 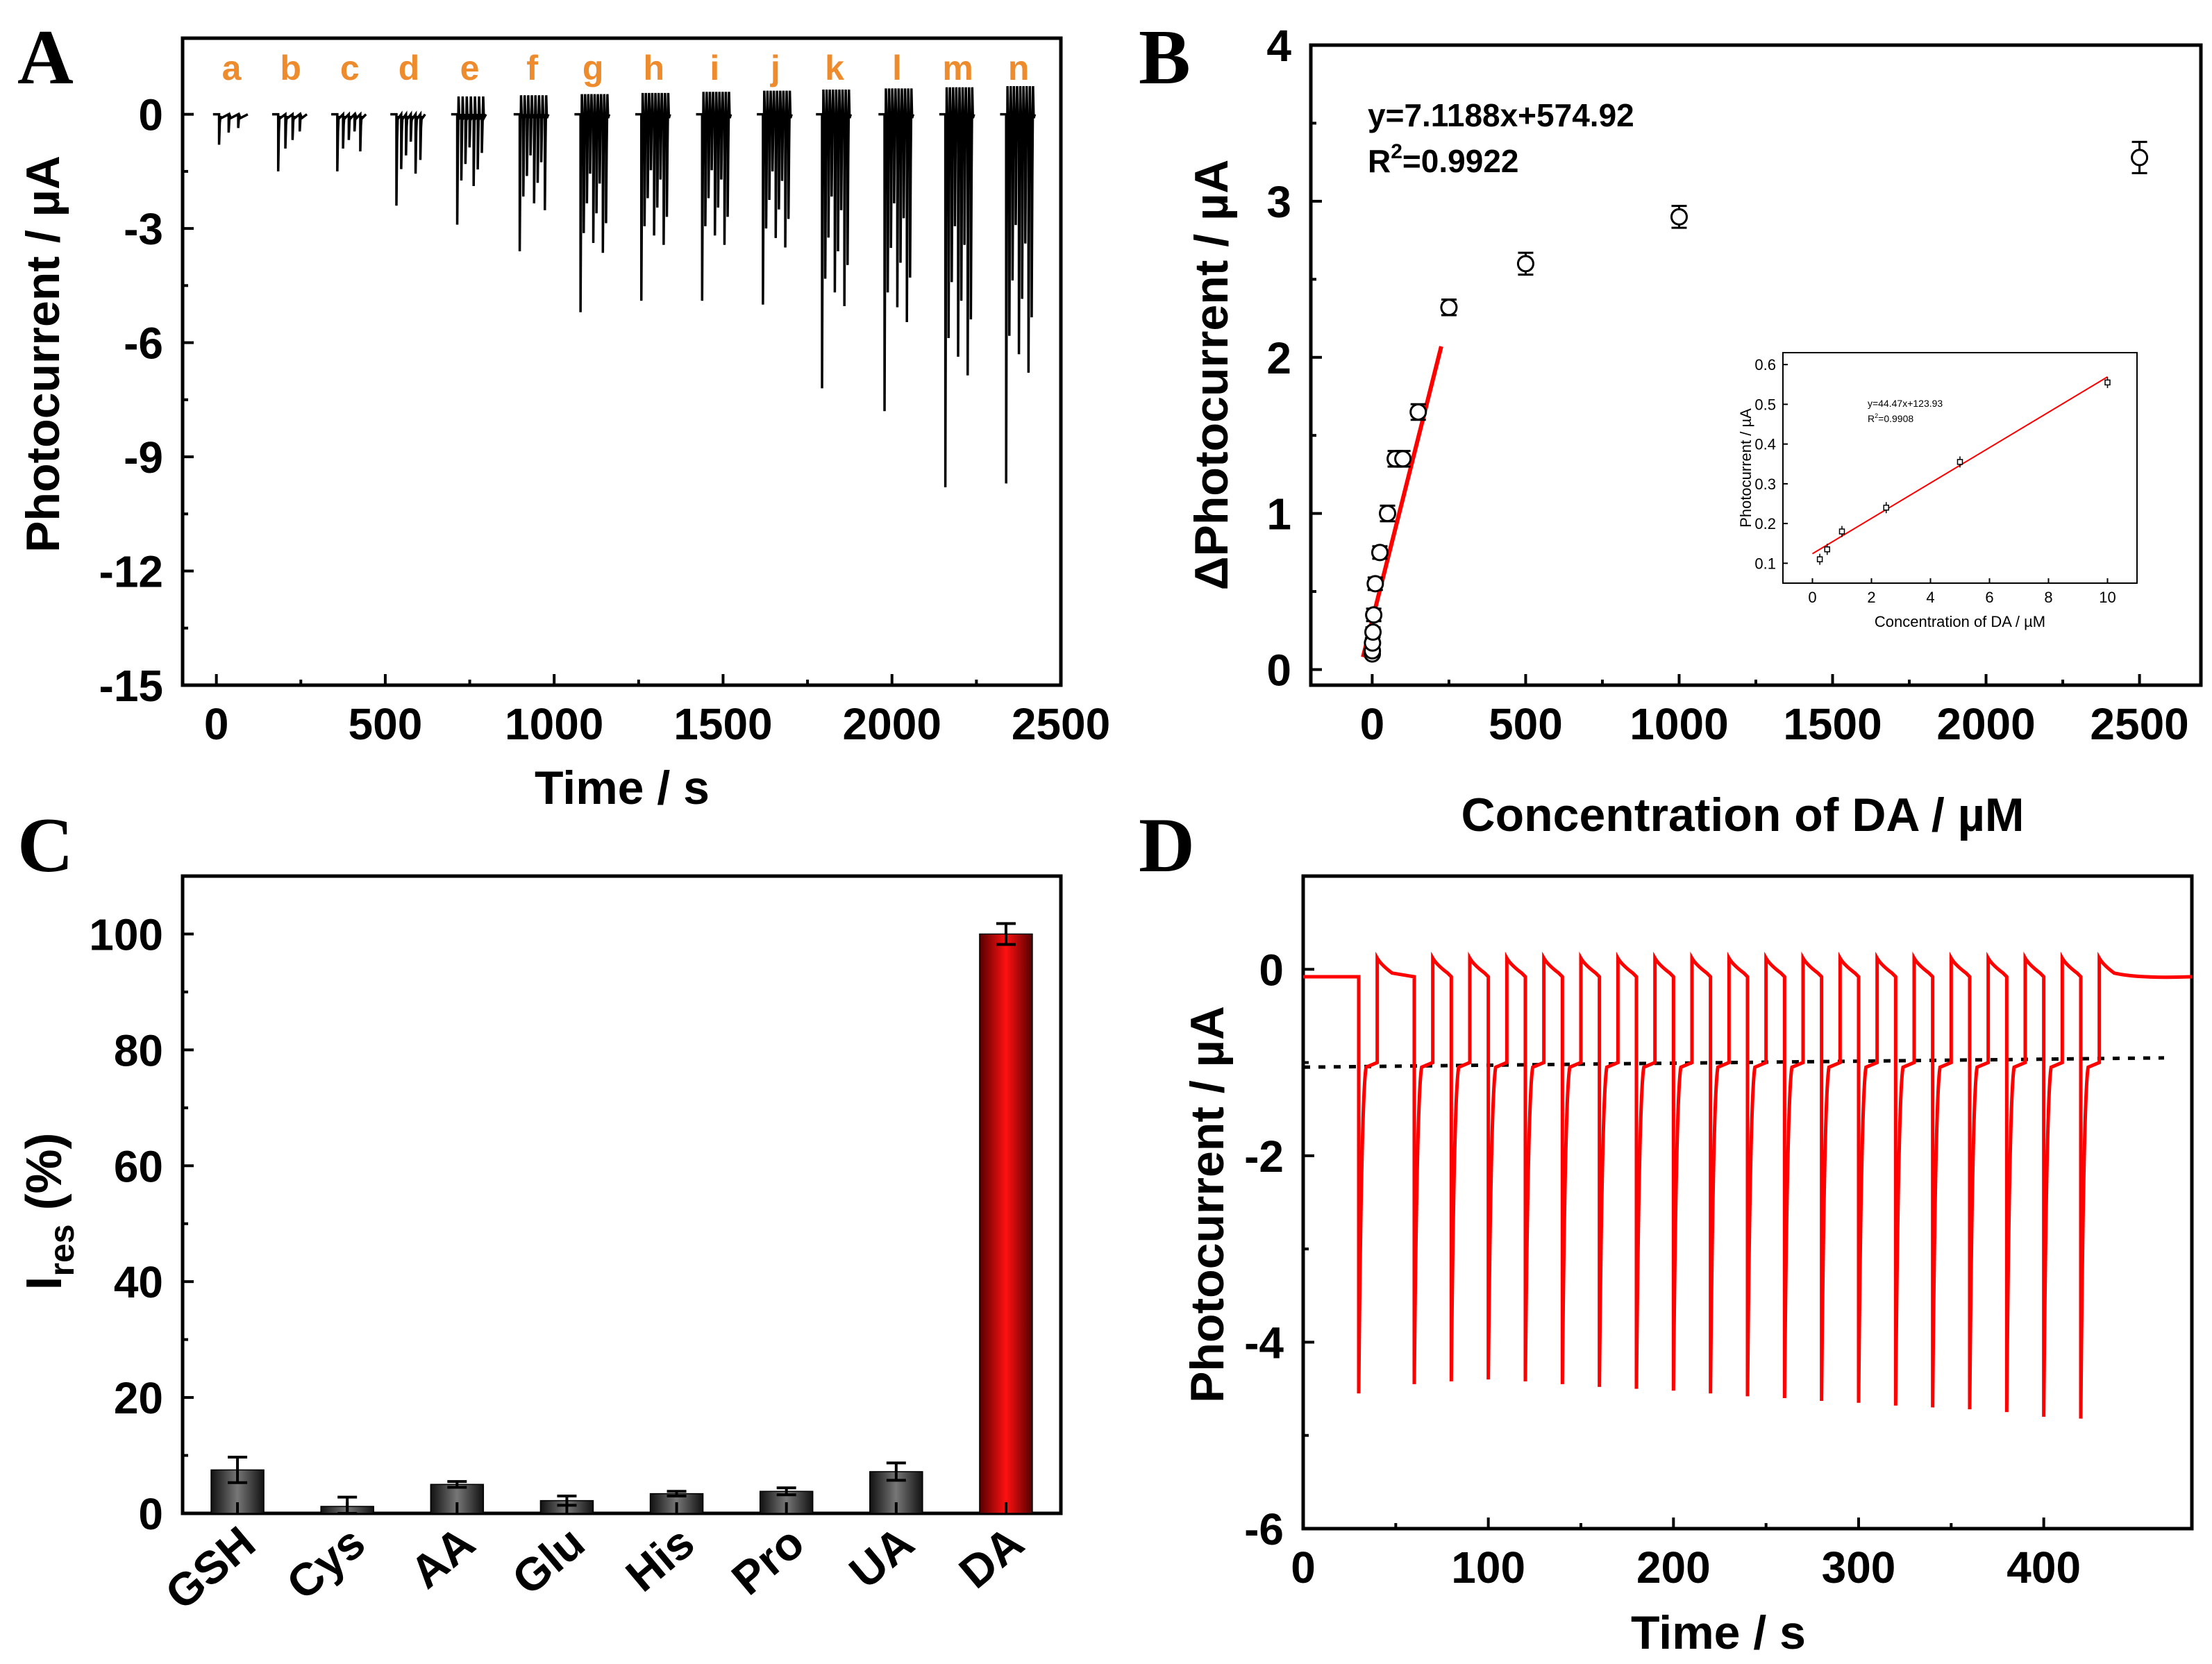 What do you see at coordinates (1488, 1567) in the screenshot?
I see `panel-d-x-tick-label: 100` at bounding box center [1488, 1567].